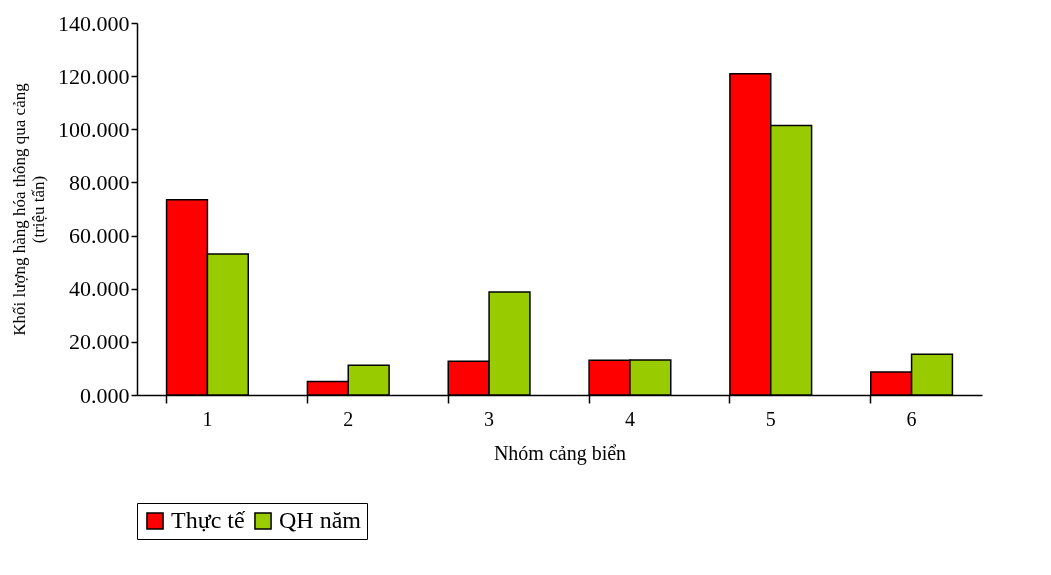 The image size is (1051, 575). I want to click on x-tick-label: 3, so click(489, 418).